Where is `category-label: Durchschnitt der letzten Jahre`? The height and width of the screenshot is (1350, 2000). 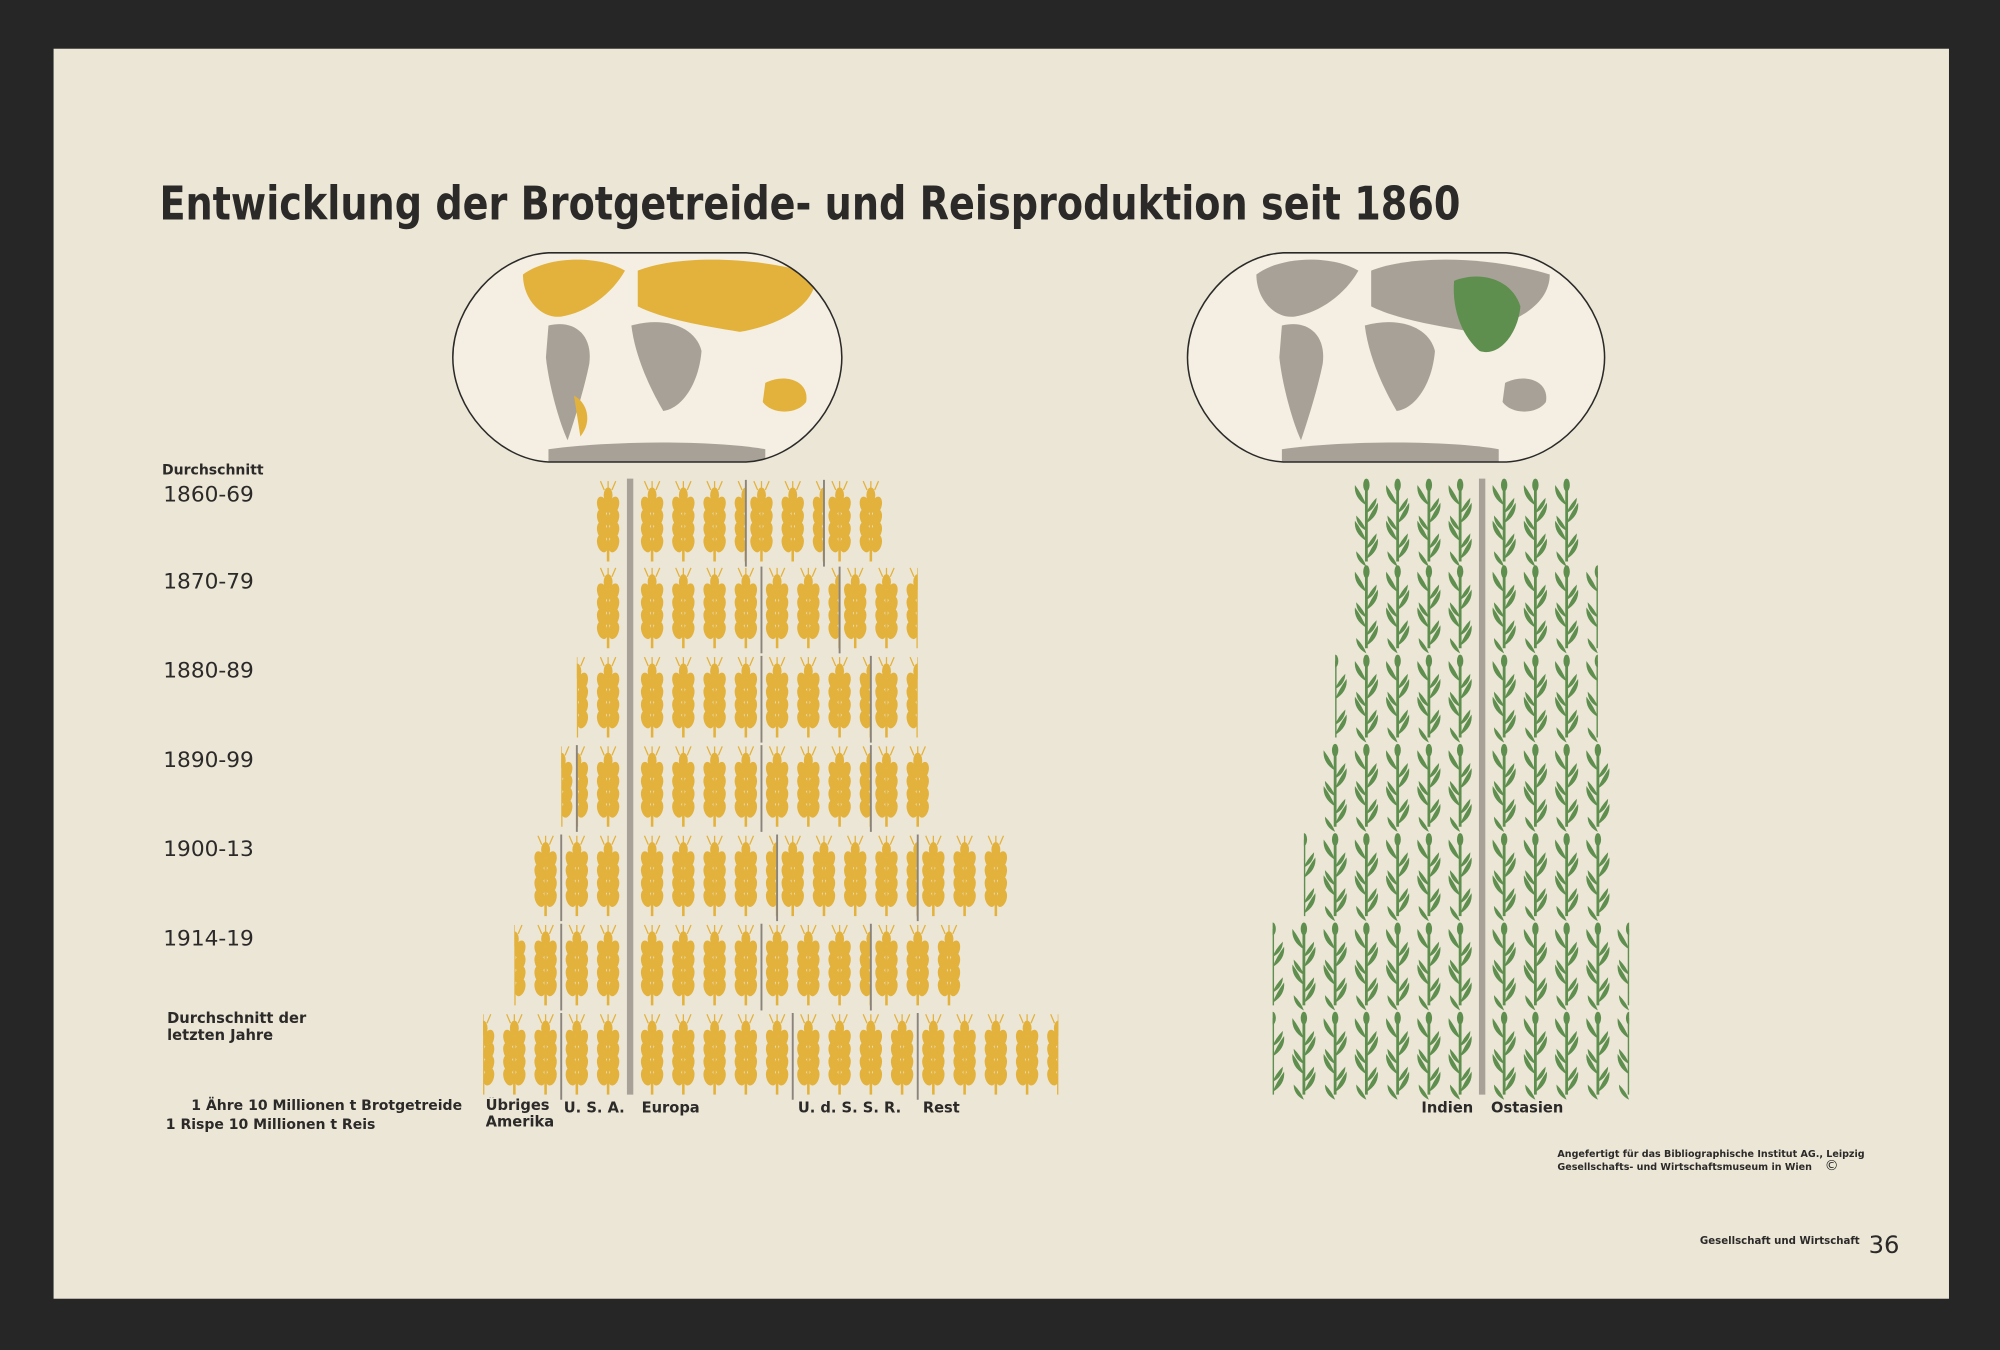
category-label: Durchschnitt der letzten Jahre is located at coordinates (236, 1026).